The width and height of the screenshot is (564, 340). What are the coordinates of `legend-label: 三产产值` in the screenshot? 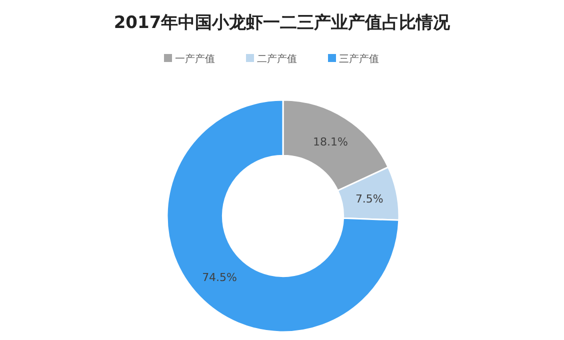 It's located at (359, 59).